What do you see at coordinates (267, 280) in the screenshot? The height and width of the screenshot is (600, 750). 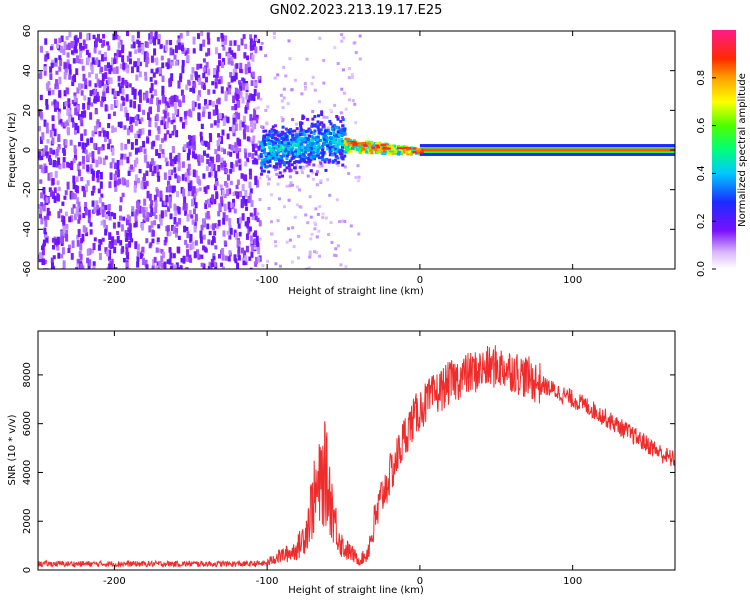 I see `spectrogram-xtick-label: -100` at bounding box center [267, 280].